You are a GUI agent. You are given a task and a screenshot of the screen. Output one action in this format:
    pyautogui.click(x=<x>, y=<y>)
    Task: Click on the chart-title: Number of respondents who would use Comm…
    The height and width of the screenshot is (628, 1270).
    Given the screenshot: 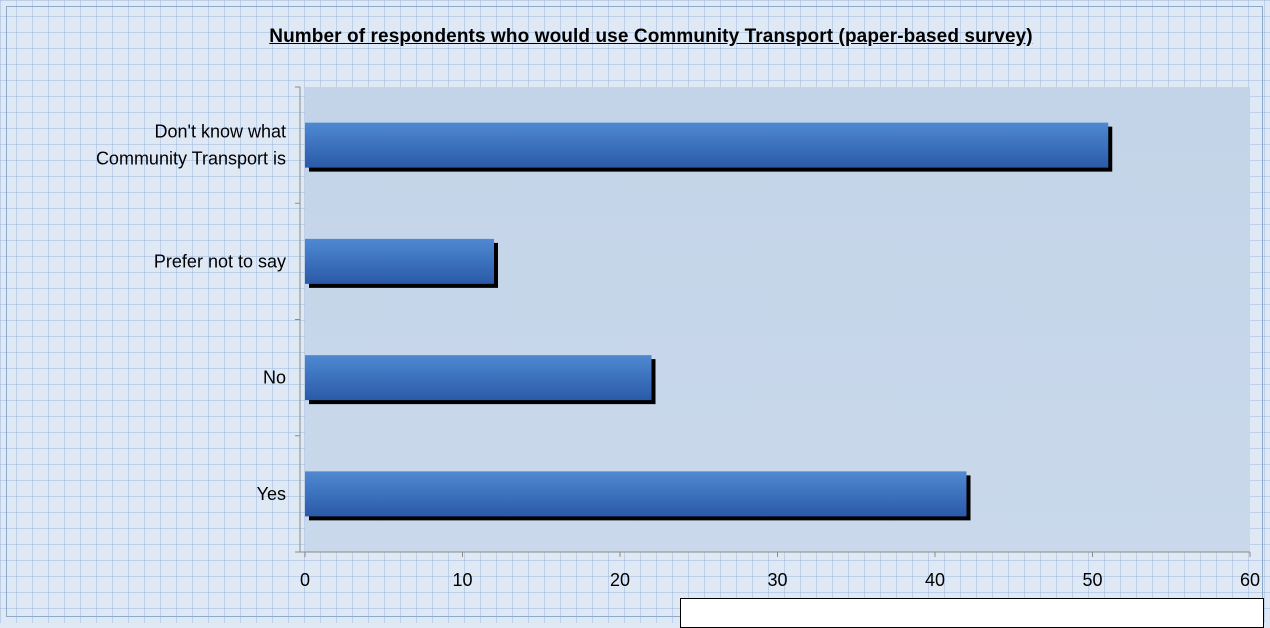 What is the action you would take?
    pyautogui.click(x=651, y=36)
    